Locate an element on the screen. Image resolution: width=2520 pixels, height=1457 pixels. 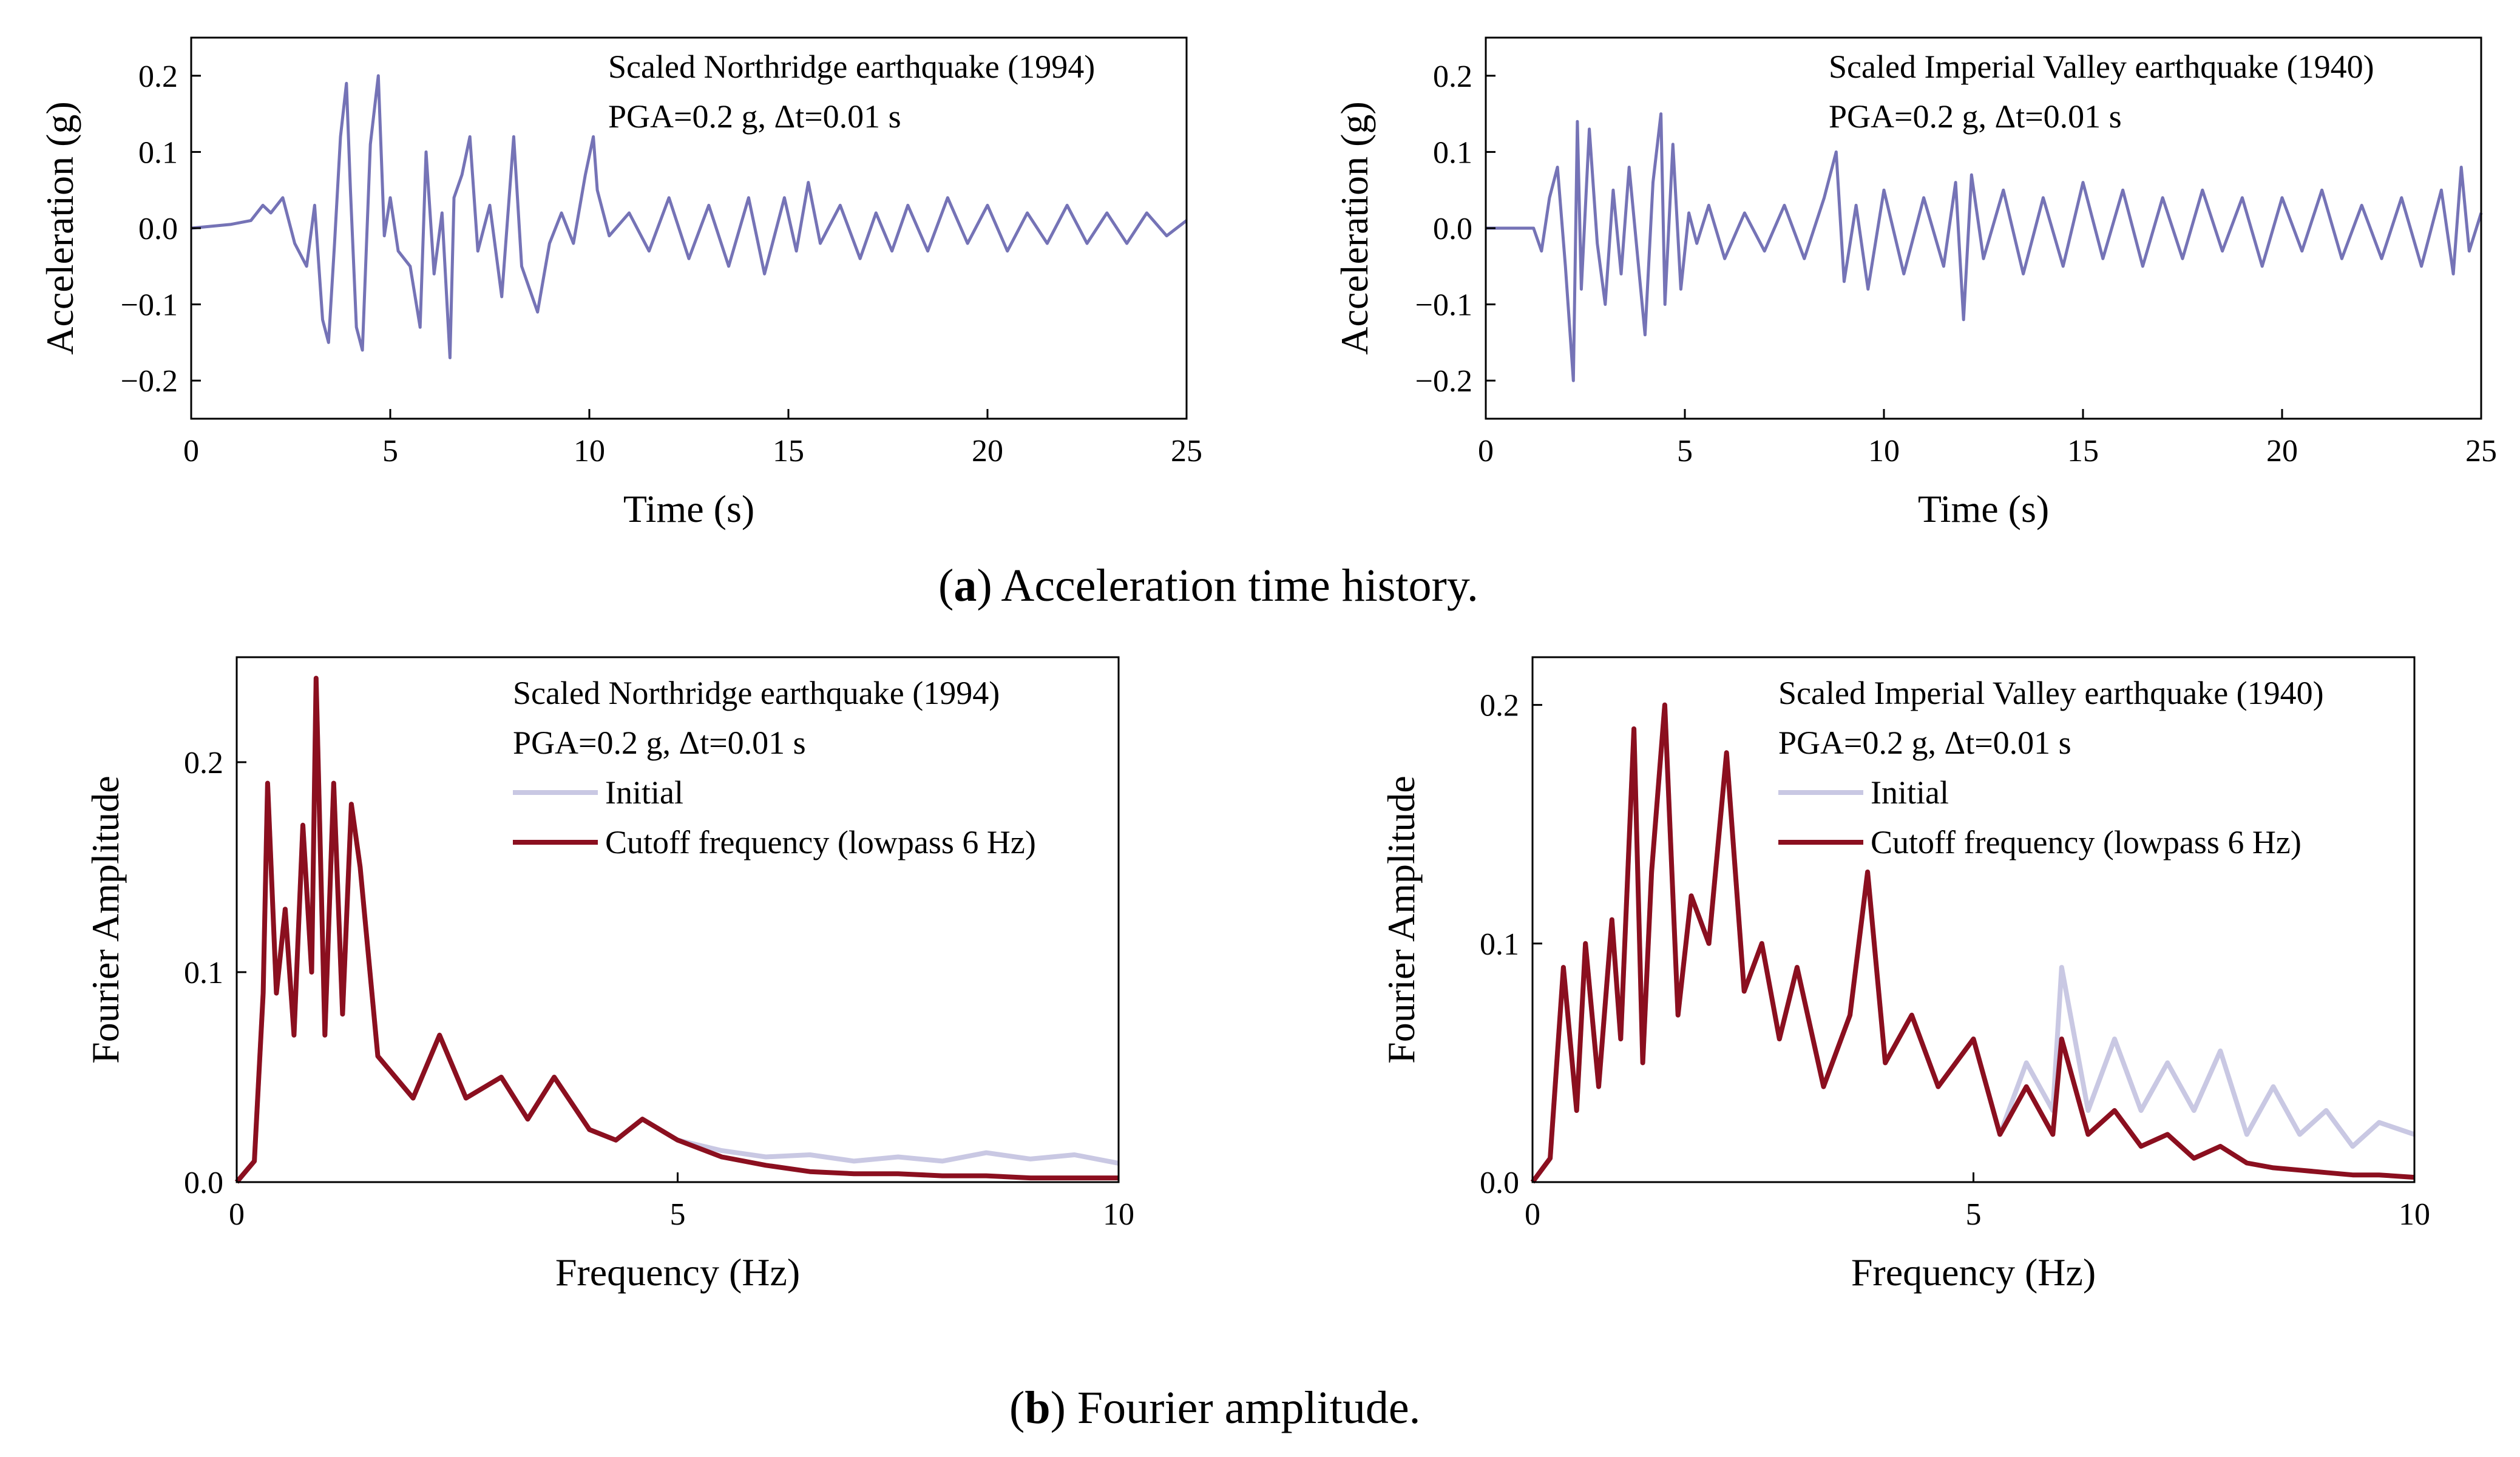
caption-b: (b) Fourier amplitude. is located at coordinates (1215, 1407).